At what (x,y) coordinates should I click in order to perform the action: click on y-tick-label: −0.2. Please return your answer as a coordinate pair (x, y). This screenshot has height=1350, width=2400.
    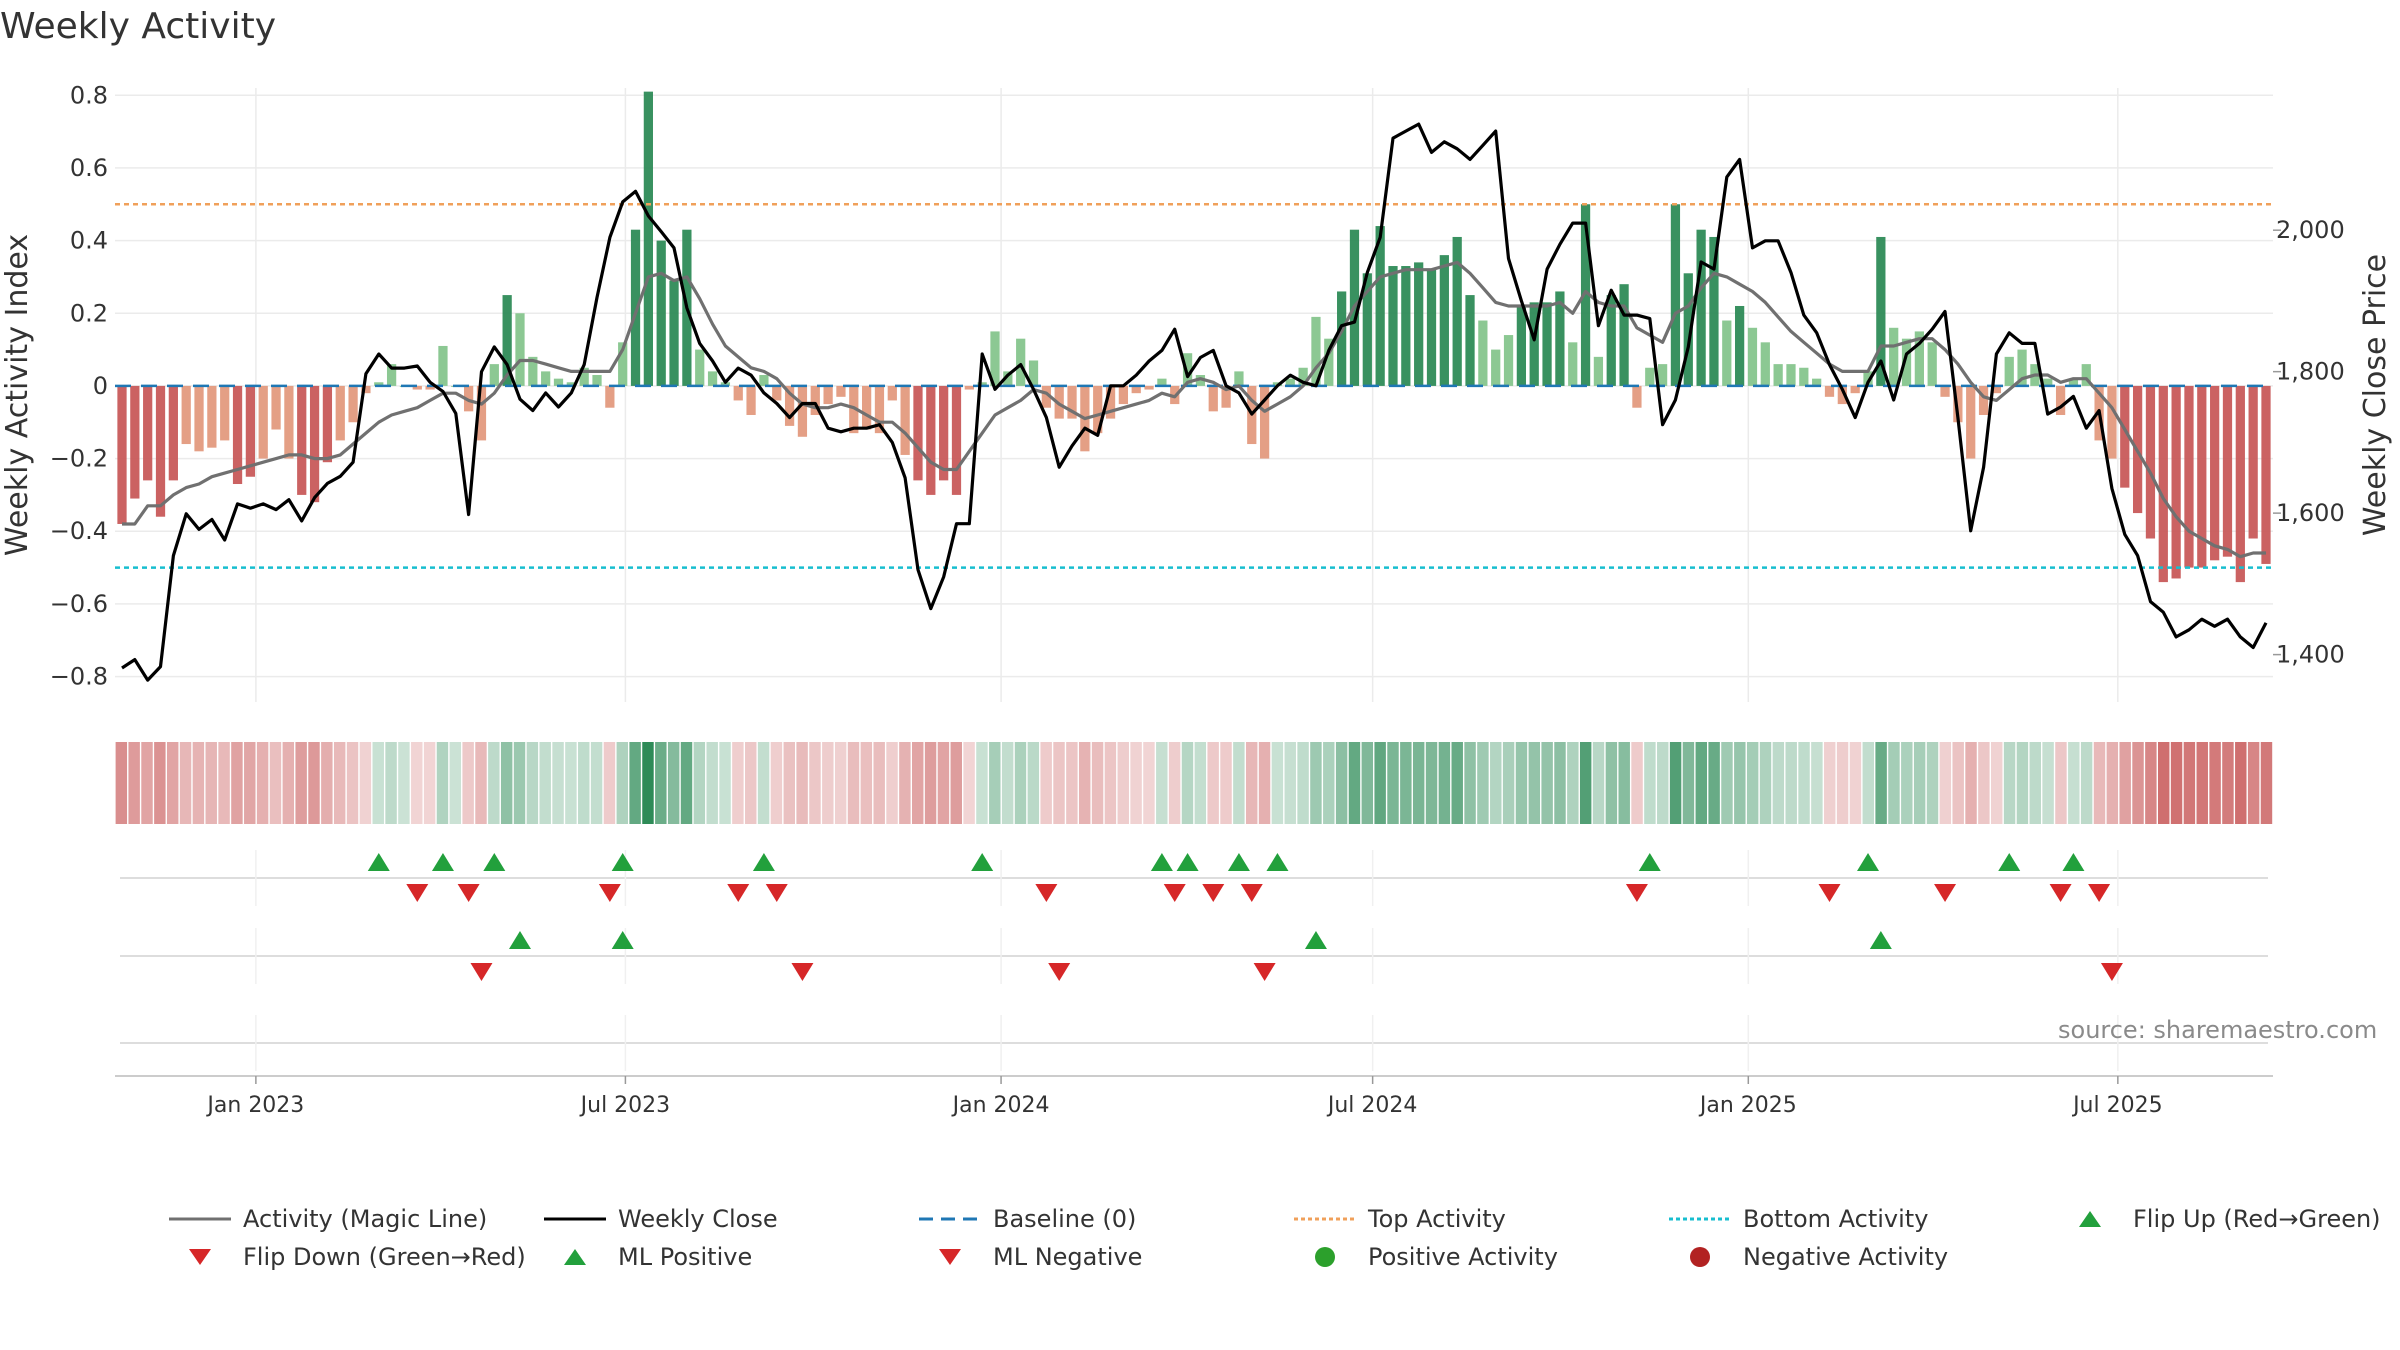
    Looking at the image, I should click on (79, 459).